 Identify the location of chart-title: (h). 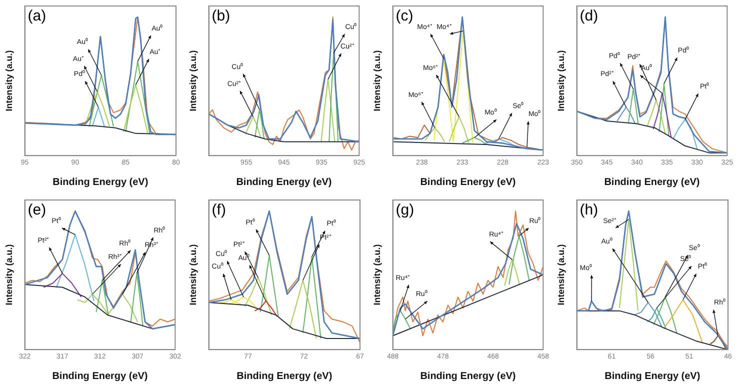
(589, 210).